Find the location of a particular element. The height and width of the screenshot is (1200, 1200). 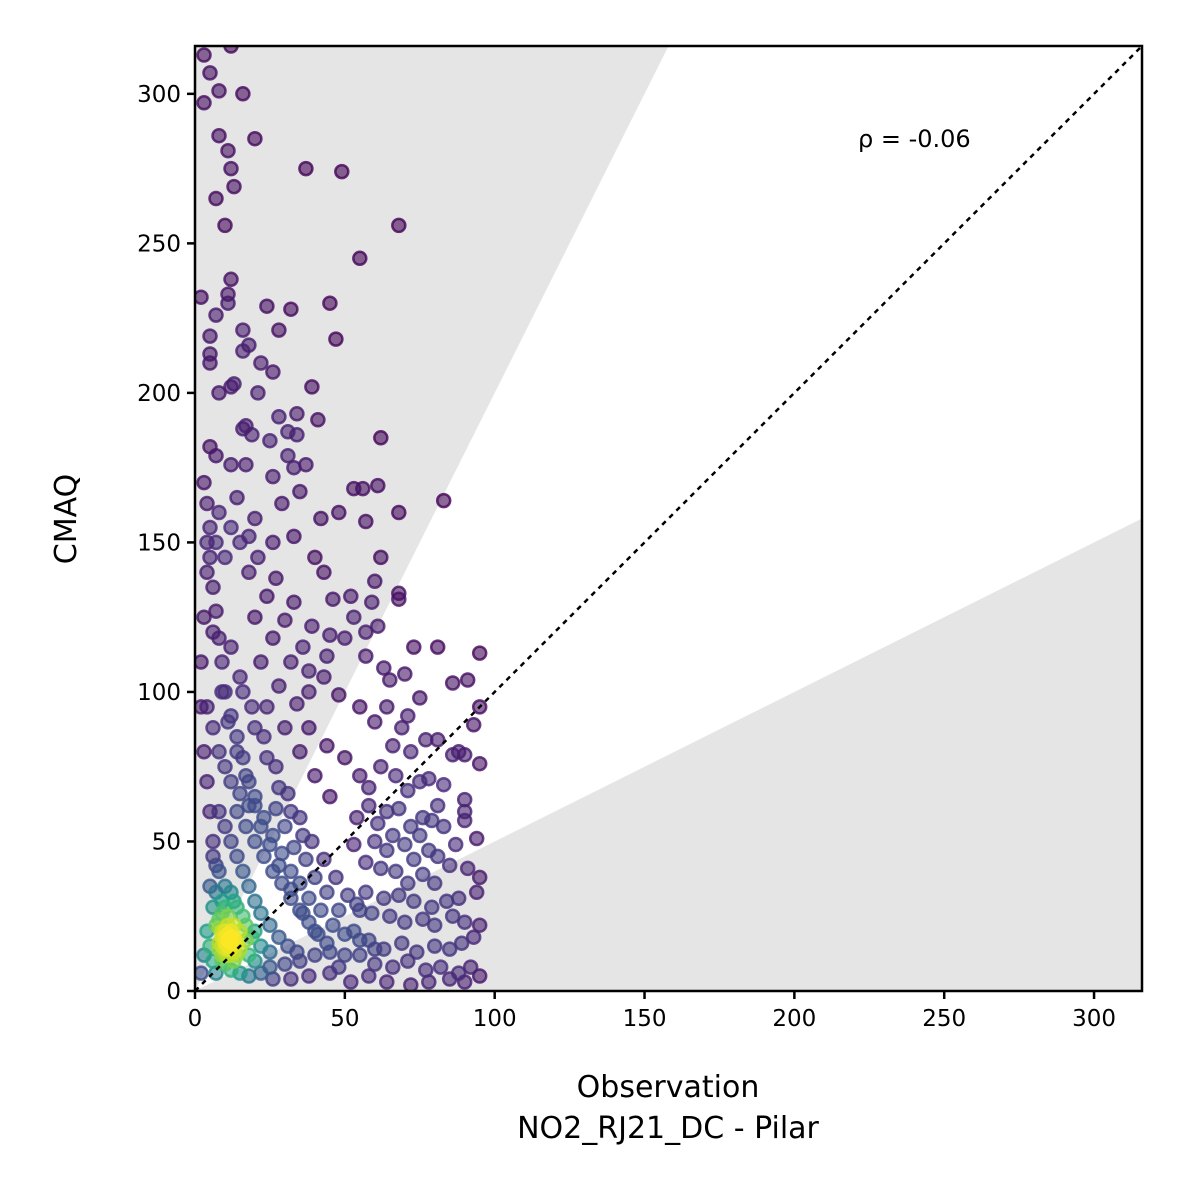

annotation-rho: ρ = -0.06 is located at coordinates (914, 139).